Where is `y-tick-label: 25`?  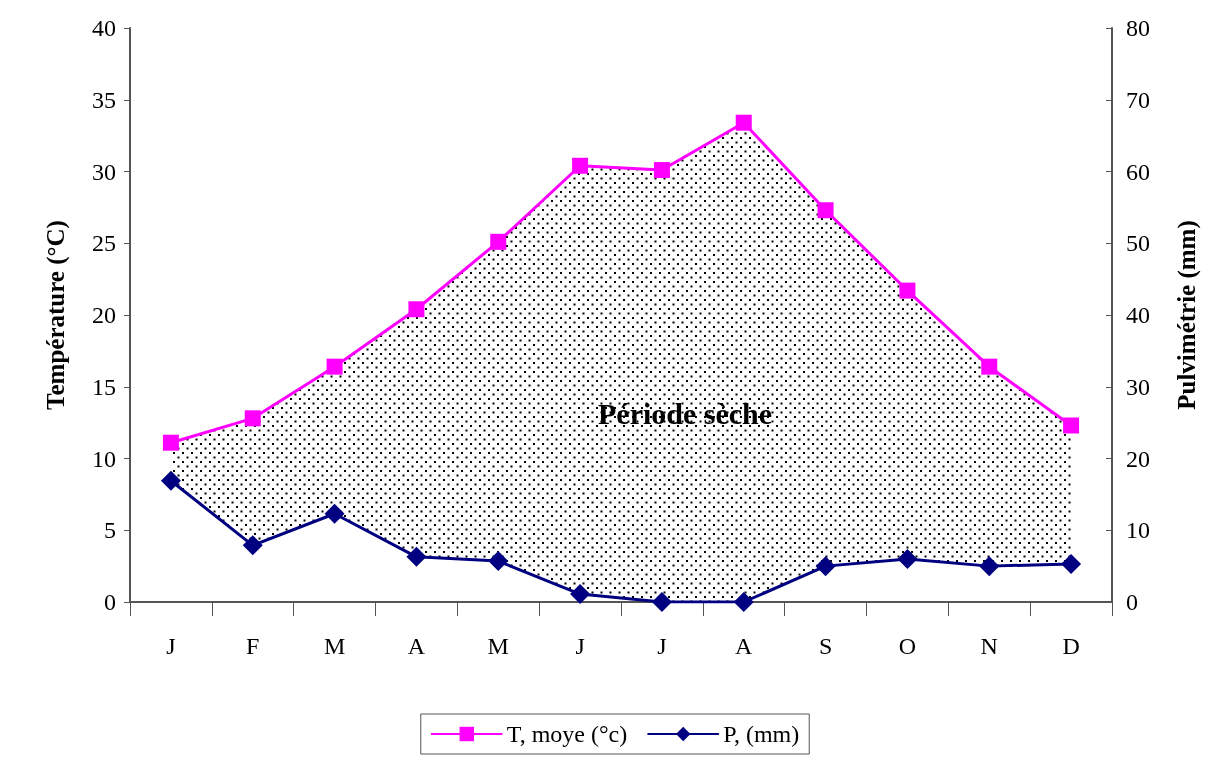
y-tick-label: 25 is located at coordinates (104, 243).